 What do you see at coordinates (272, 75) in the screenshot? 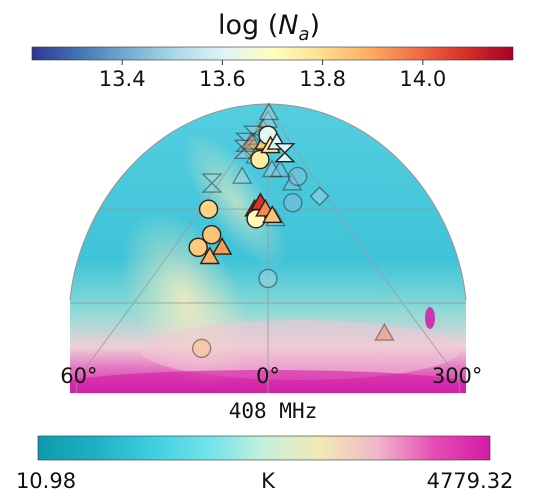
I see `colorbar-ticks: 13.4 13.6 13.8 14.0` at bounding box center [272, 75].